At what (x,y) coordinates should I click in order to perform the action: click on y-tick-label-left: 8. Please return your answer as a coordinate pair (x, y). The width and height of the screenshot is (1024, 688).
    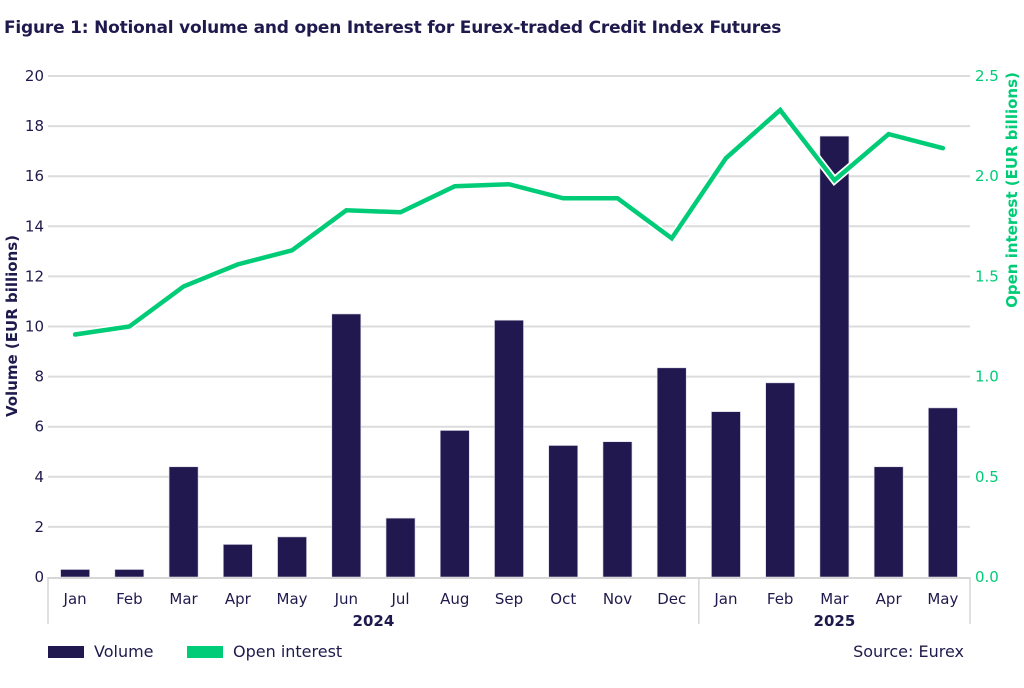
    Looking at the image, I should click on (39, 377).